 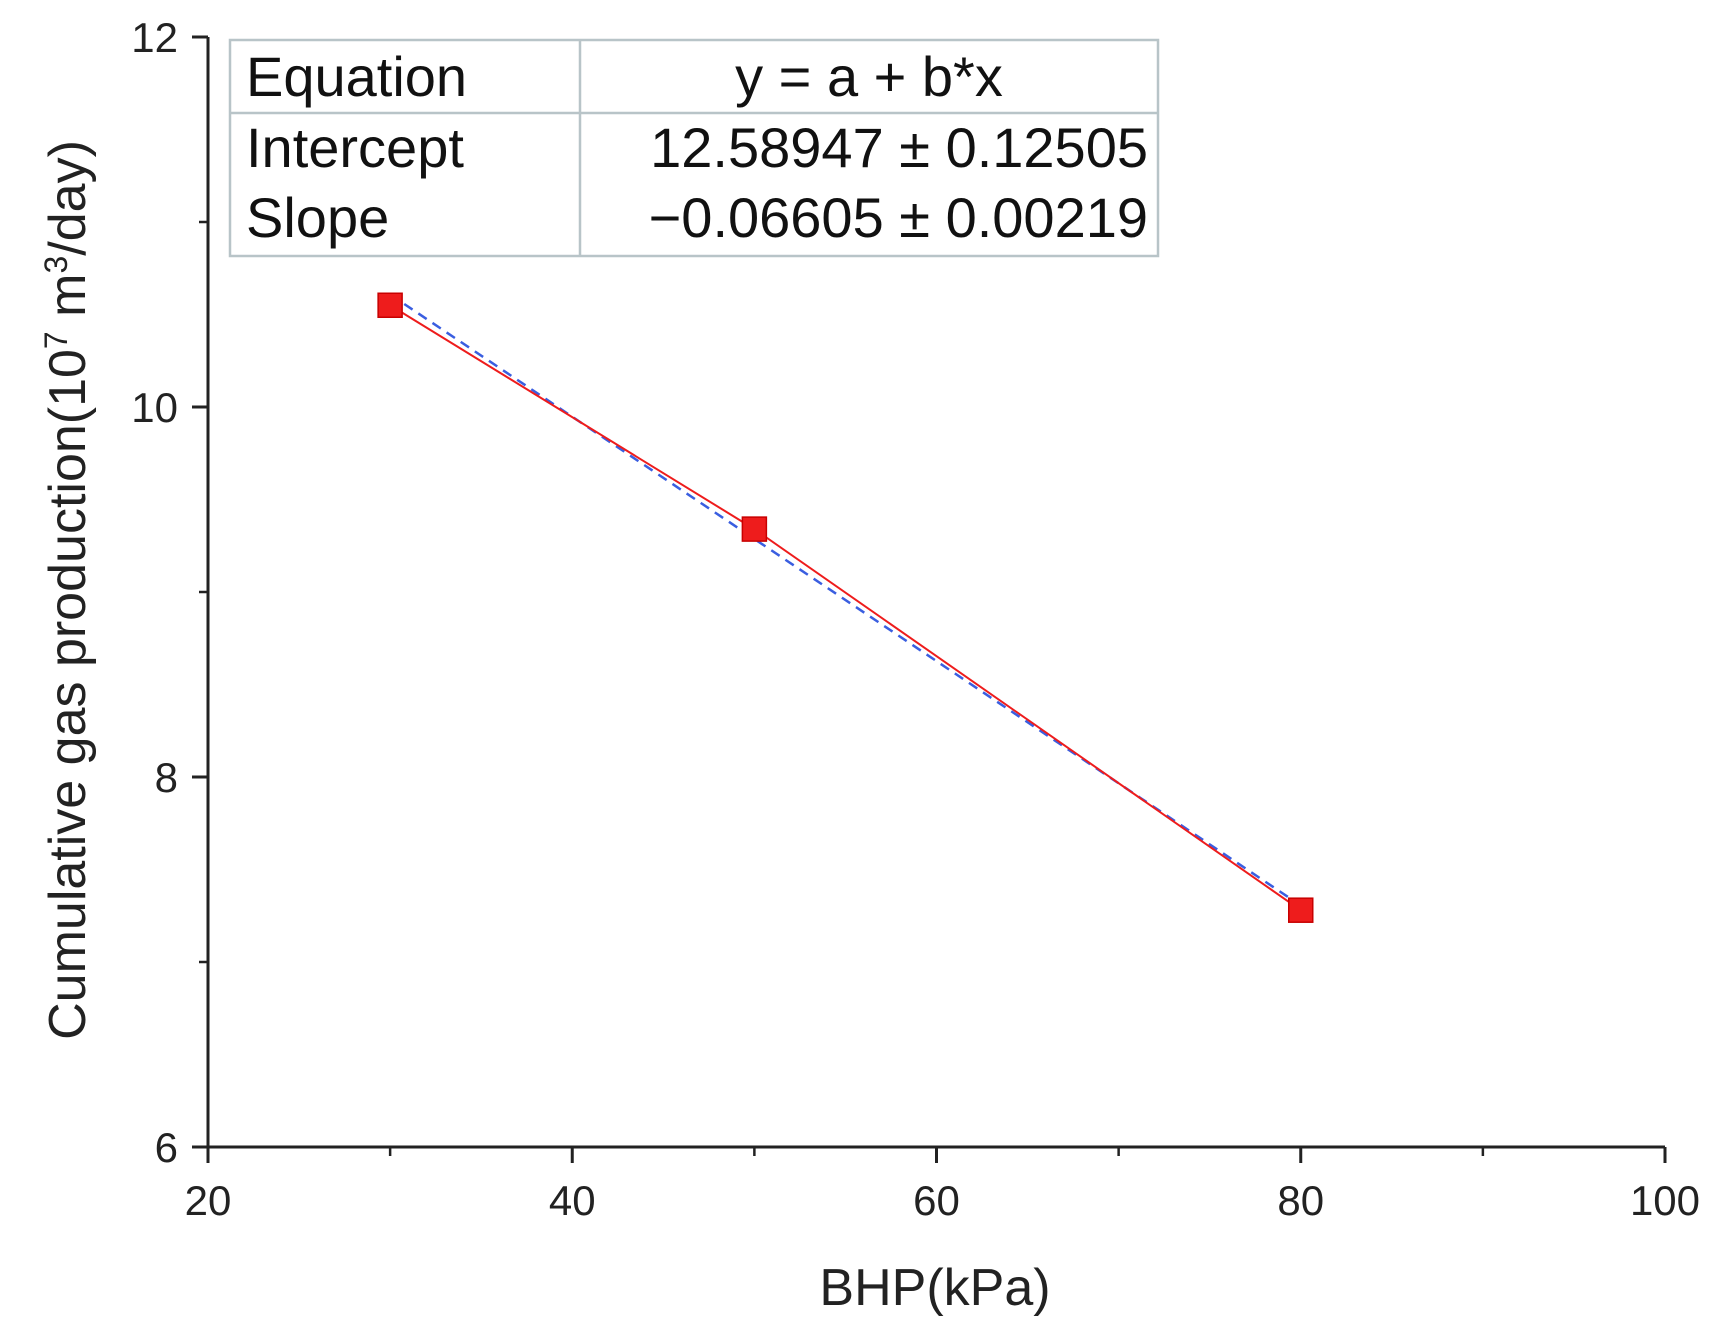 What do you see at coordinates (1665, 1200) in the screenshot?
I see `x-tick-label: 100` at bounding box center [1665, 1200].